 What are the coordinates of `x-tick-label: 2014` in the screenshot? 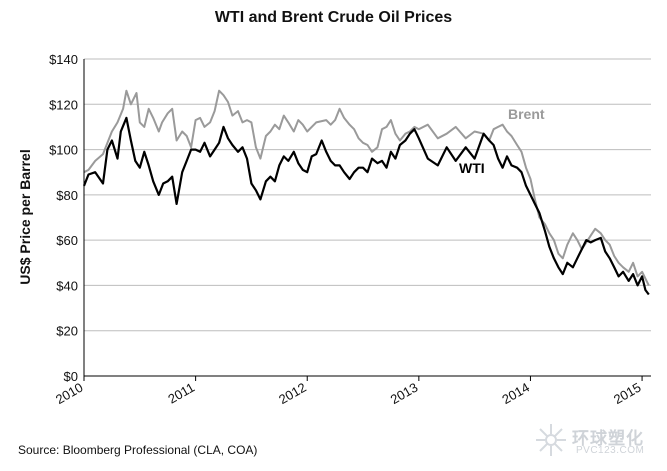 It's located at (515, 393).